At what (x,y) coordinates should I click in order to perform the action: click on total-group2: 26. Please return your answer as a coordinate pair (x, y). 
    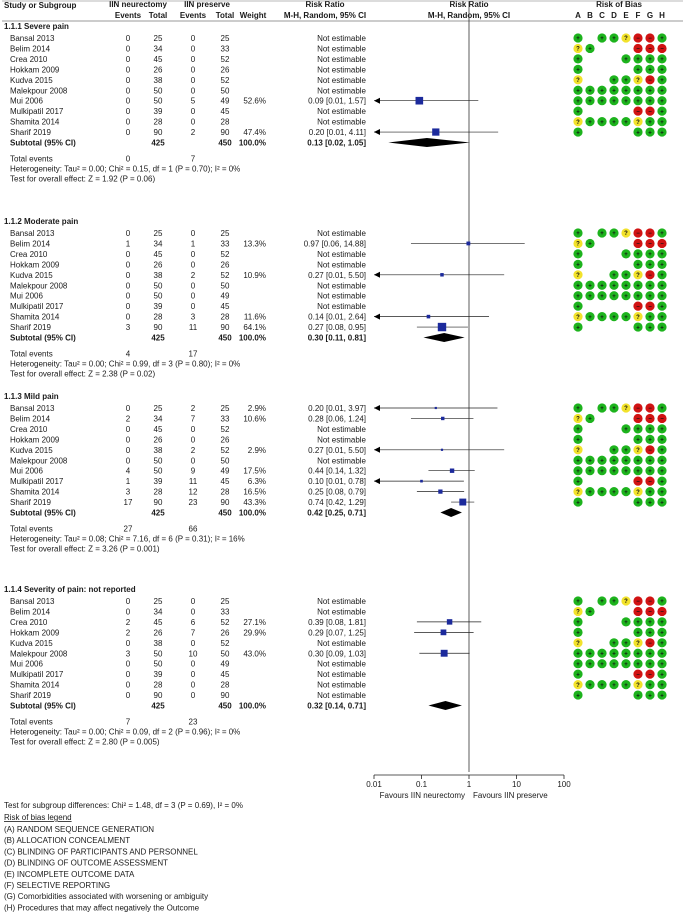
    Looking at the image, I should click on (225, 69).